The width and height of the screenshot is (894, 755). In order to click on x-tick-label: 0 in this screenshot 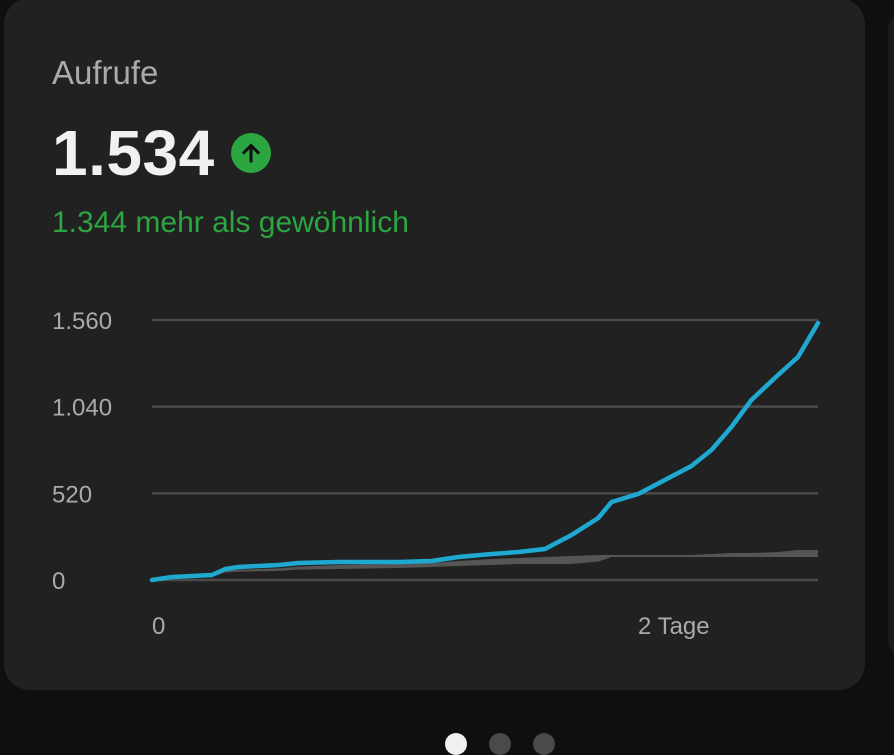, I will do `click(158, 626)`.